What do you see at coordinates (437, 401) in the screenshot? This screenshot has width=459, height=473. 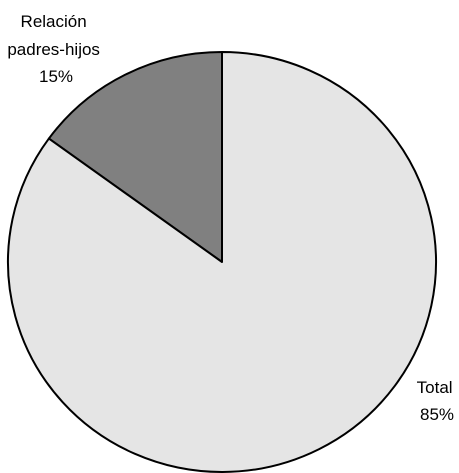 I see `slice-label-total: Total 85%` at bounding box center [437, 401].